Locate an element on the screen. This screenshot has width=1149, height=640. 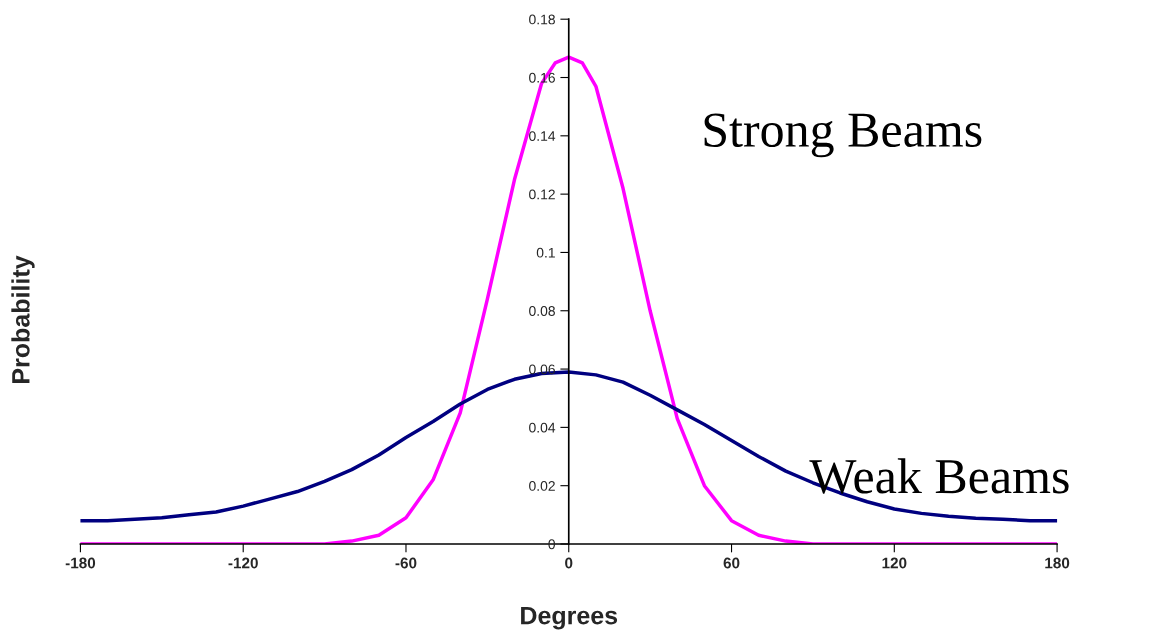
y-tick-label: 0.14 is located at coordinates (542, 136).